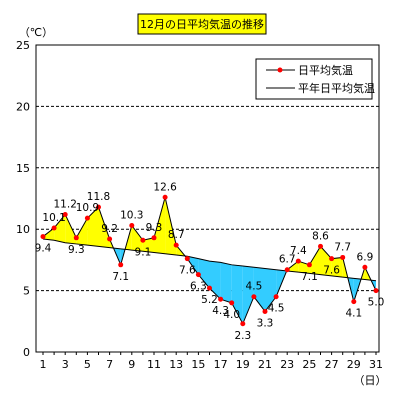  Describe the element at coordinates (242, 336) in the screenshot. I see `data-label: 2.3` at that location.